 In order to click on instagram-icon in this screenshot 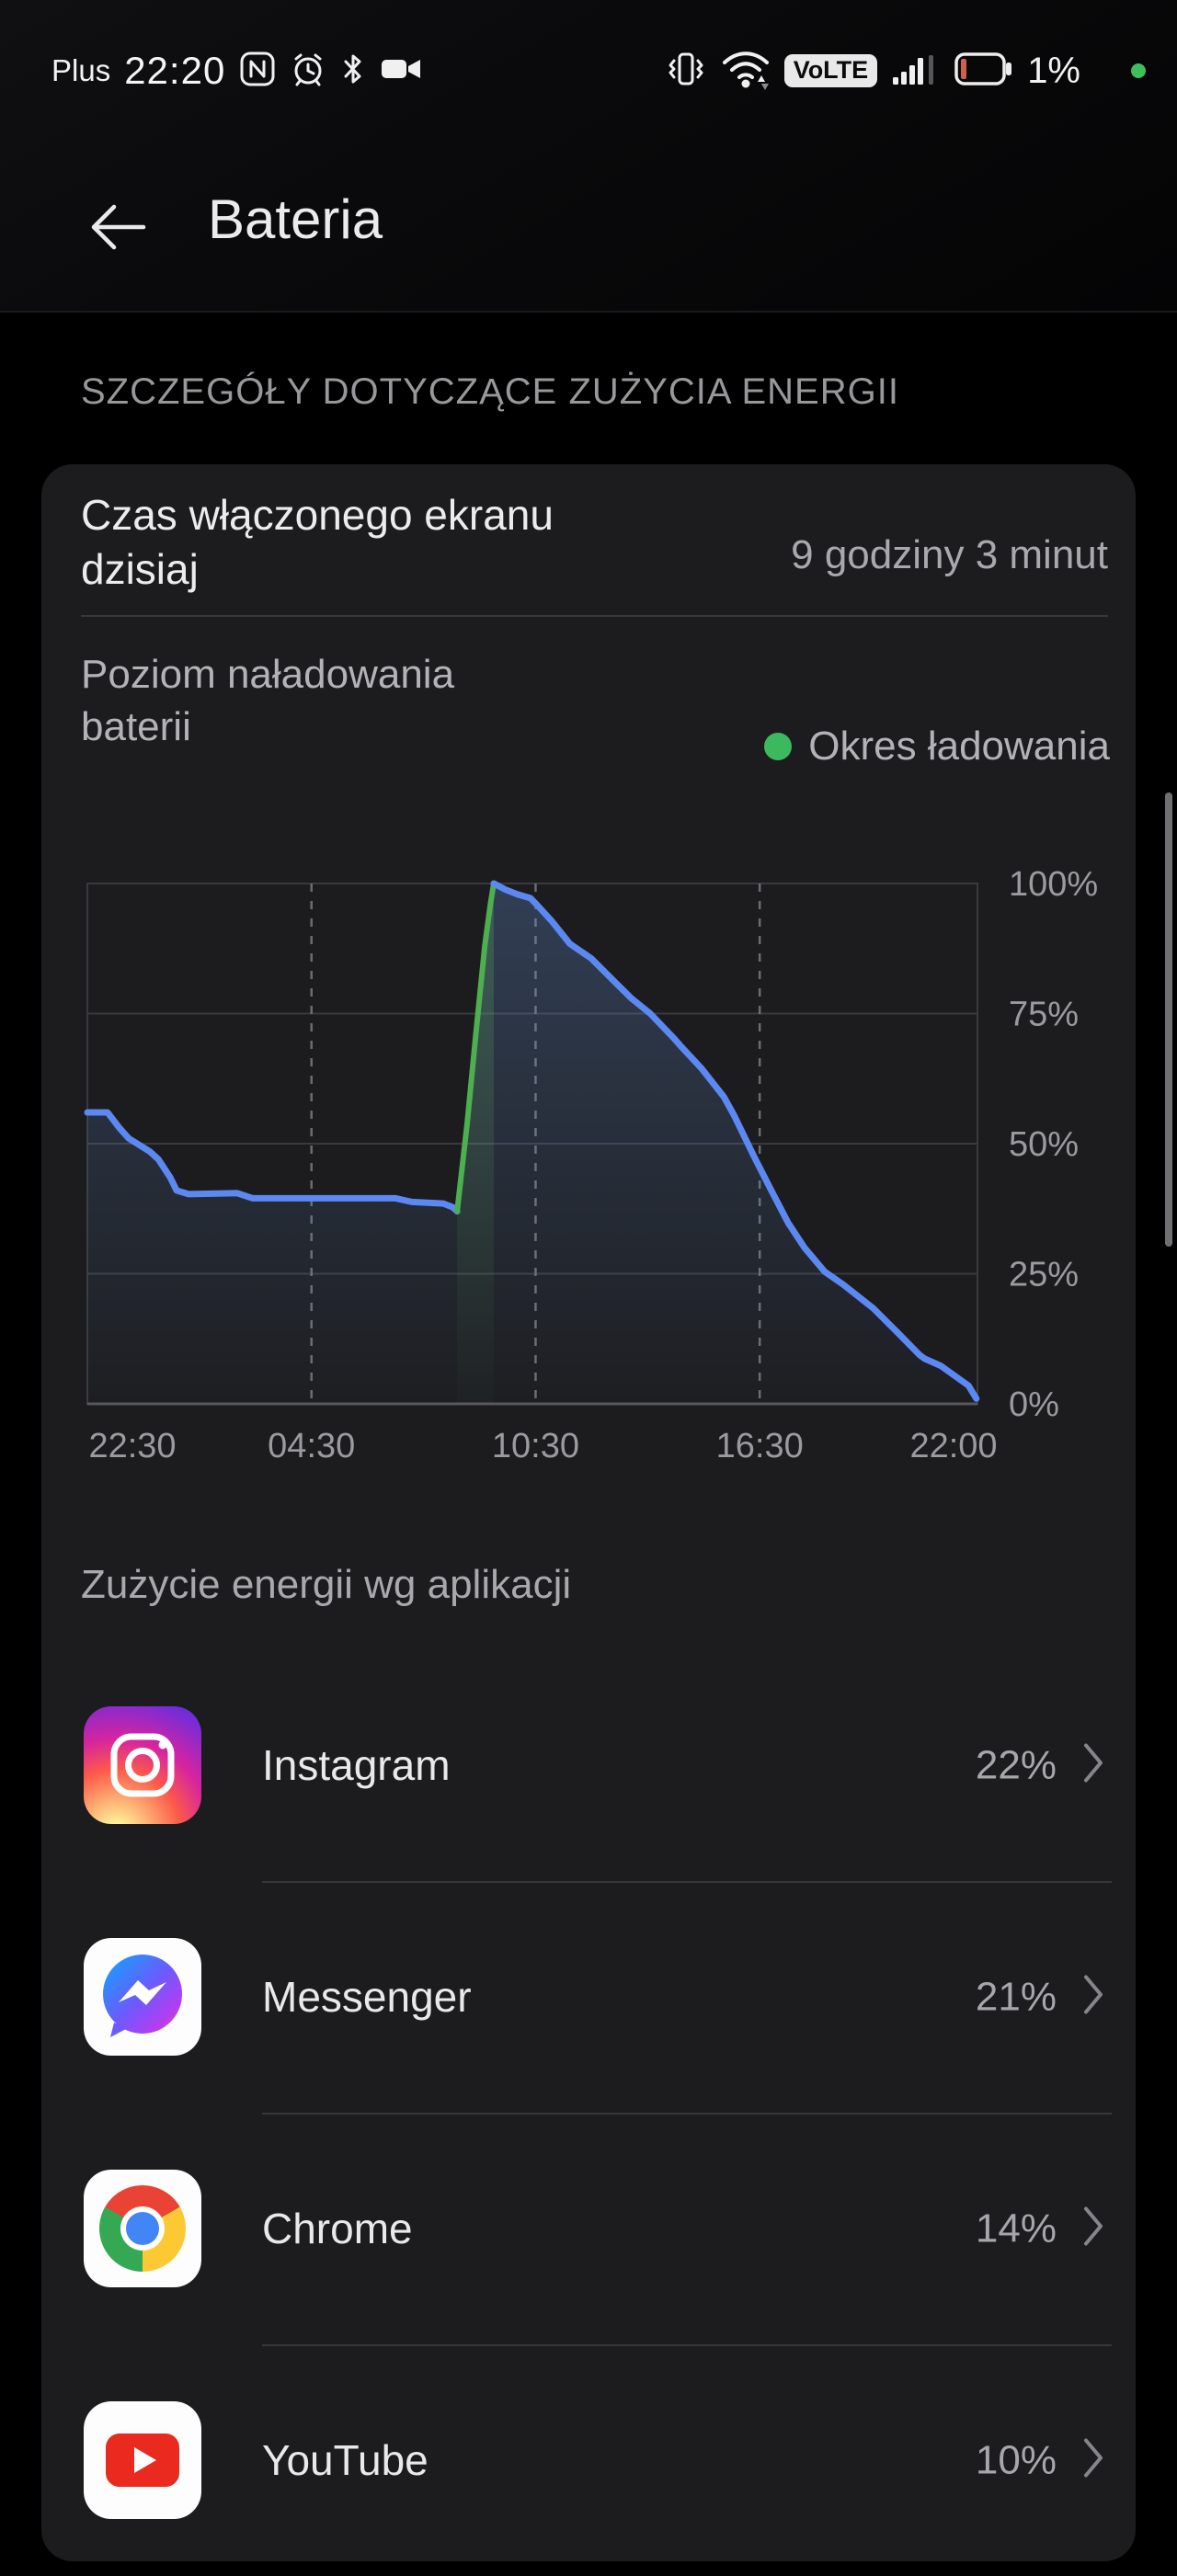, I will do `click(142, 1765)`.